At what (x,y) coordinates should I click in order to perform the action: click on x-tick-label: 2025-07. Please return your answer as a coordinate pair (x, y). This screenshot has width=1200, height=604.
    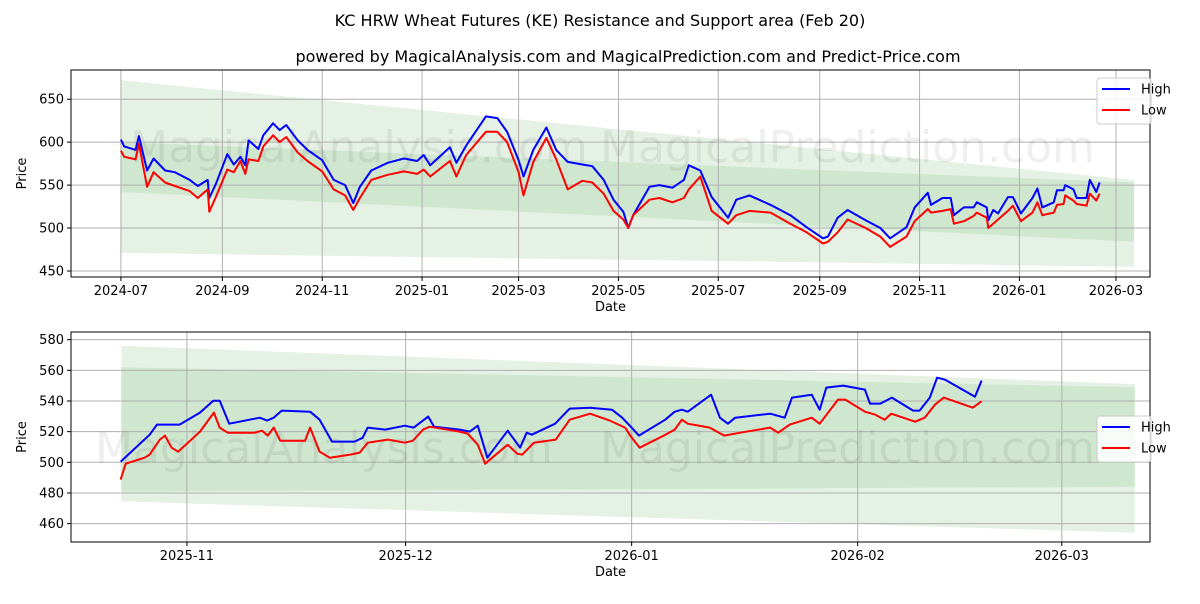
    Looking at the image, I should click on (718, 291).